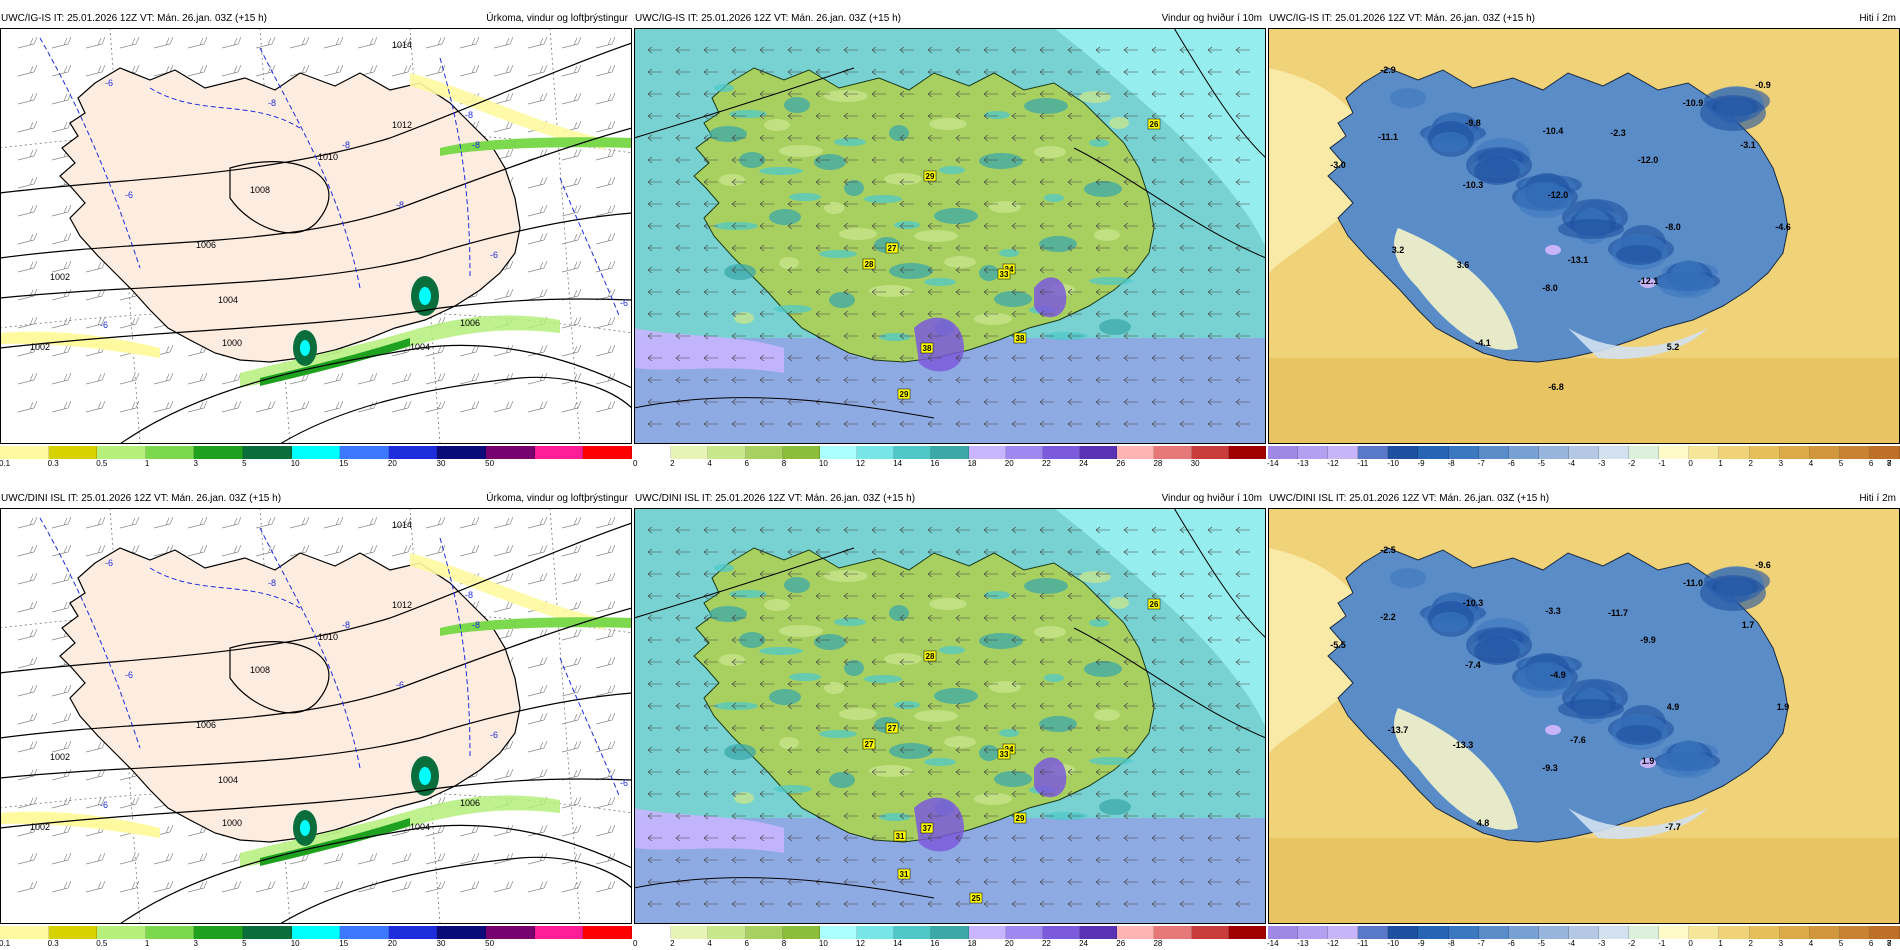  What do you see at coordinates (1556, 387) in the screenshot?
I see `temperature-label: -6.8` at bounding box center [1556, 387].